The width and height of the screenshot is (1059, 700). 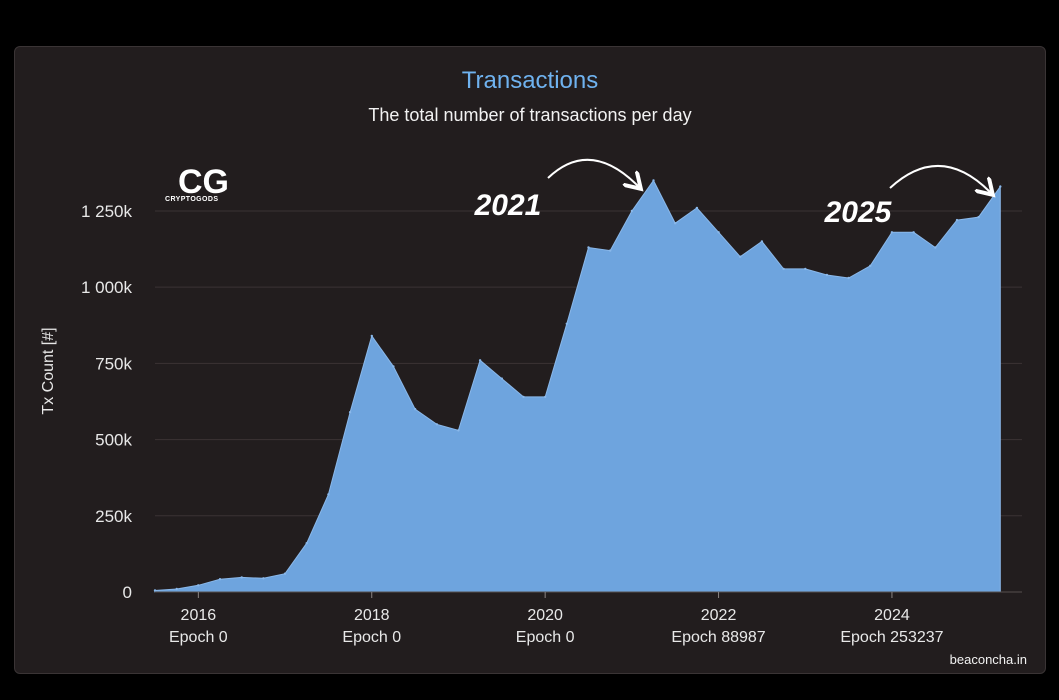 What do you see at coordinates (113, 363) in the screenshot?
I see `y-tick-label: 750k` at bounding box center [113, 363].